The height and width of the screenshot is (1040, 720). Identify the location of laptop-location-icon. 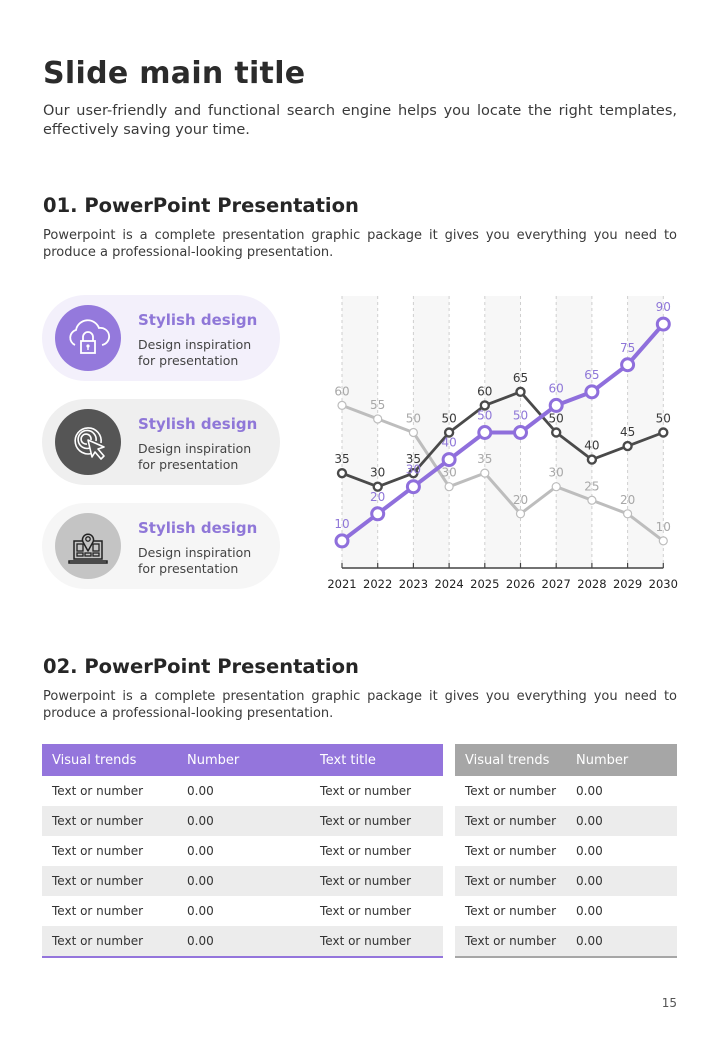
(88, 548).